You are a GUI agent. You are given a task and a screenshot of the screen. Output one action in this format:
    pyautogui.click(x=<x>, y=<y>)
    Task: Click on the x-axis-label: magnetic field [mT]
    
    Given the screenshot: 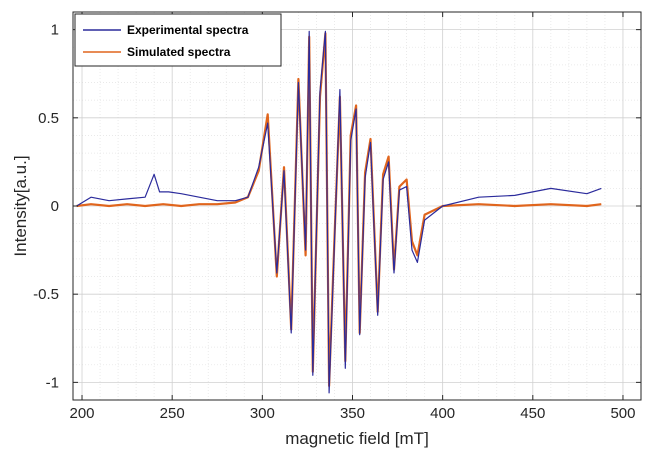 What is the action you would take?
    pyautogui.click(x=357, y=438)
    